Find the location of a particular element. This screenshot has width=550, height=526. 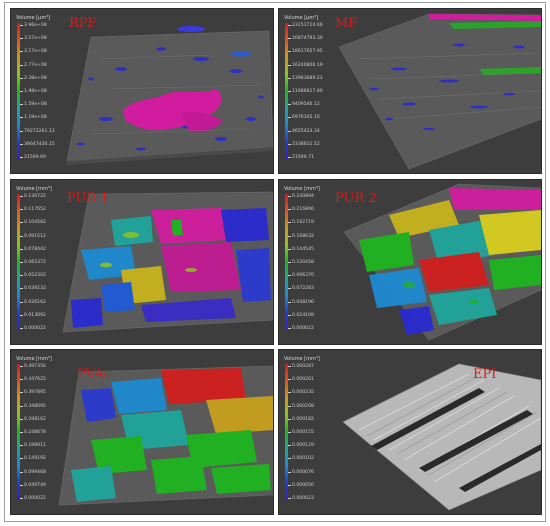

legend-tick-label: 0.049749 is located at coordinates (33, 485).